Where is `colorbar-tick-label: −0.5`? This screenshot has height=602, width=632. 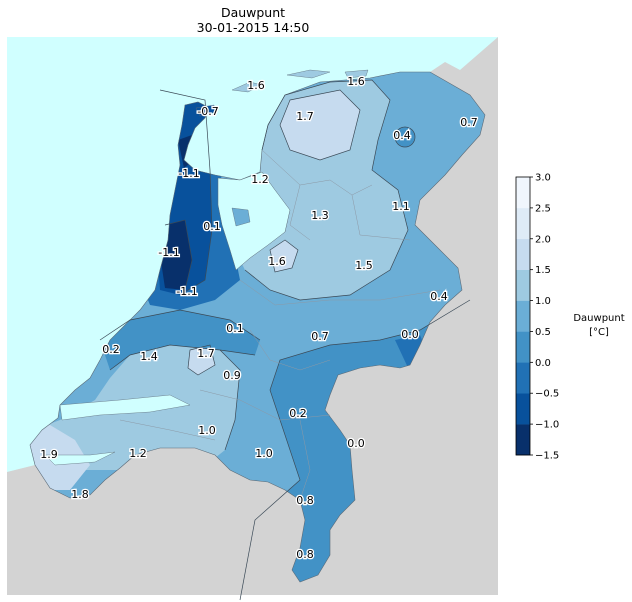 colorbar-tick-label: −0.5 is located at coordinates (547, 394).